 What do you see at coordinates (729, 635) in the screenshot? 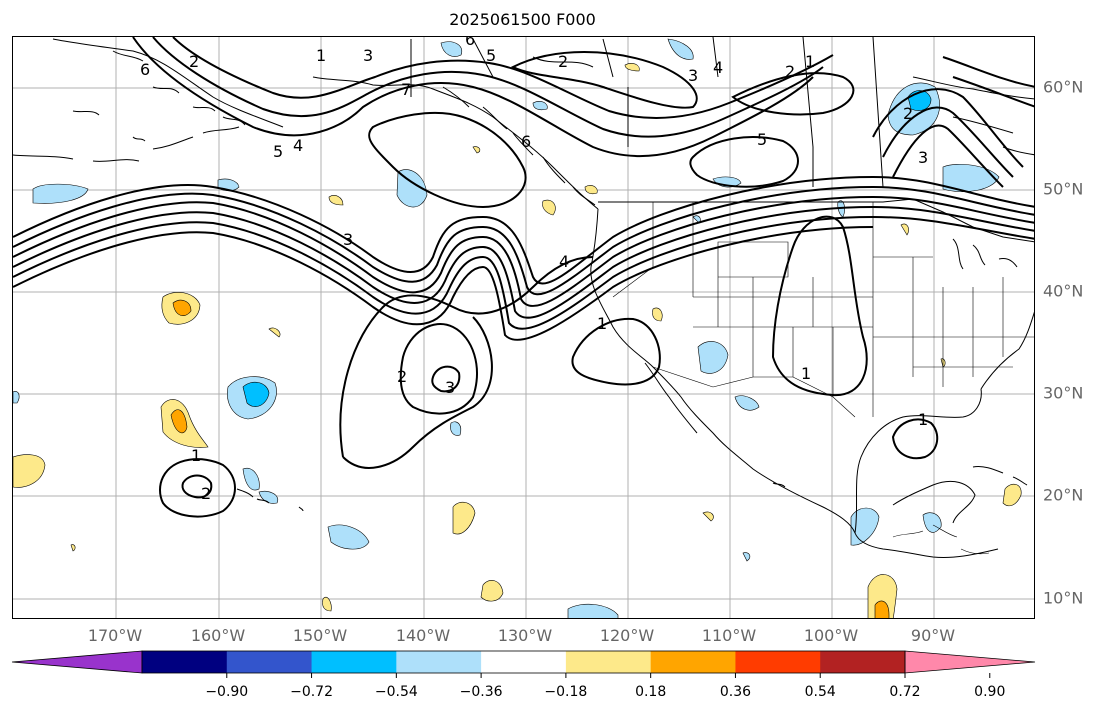
I see `lon-label: 110°W` at bounding box center [729, 635].